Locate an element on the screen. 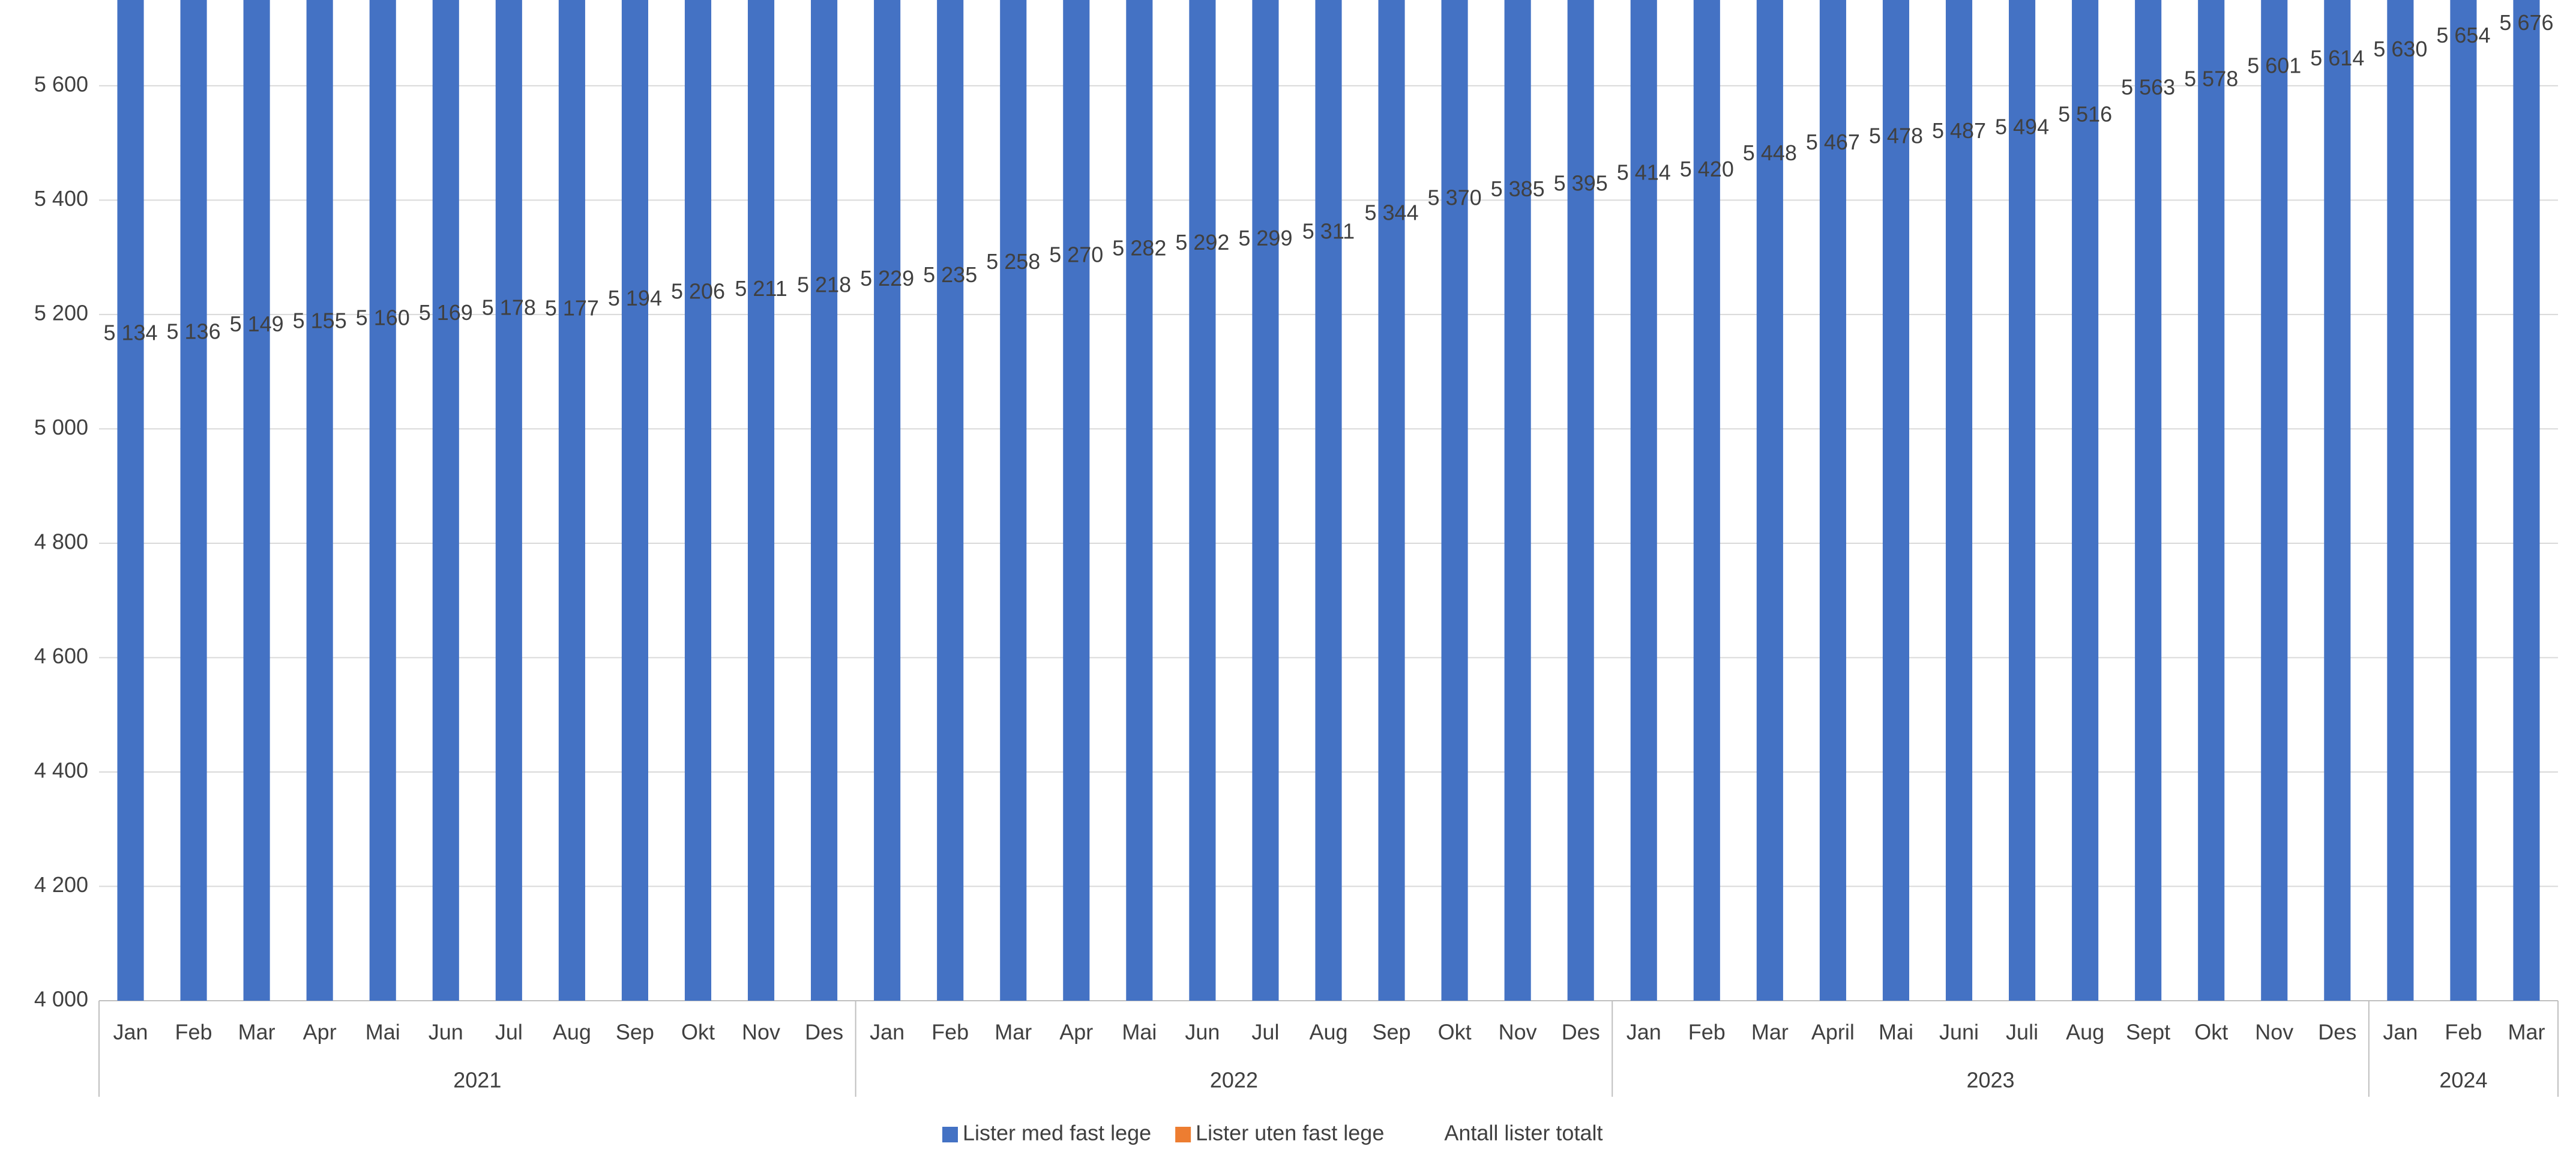  y-tick-label: 5 000 is located at coordinates (61, 427).